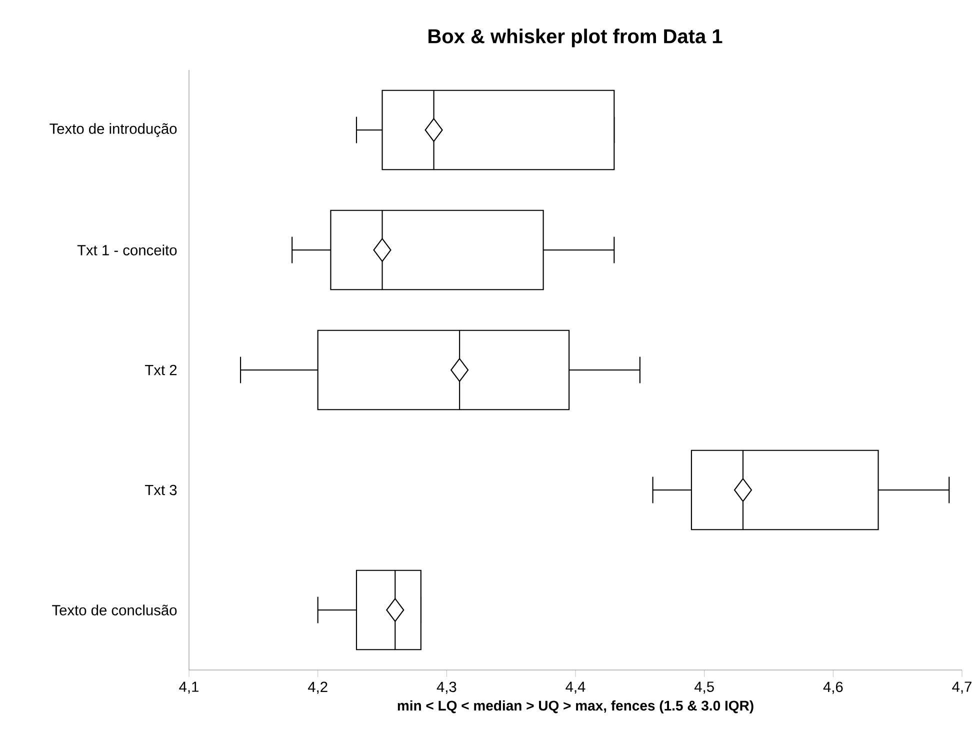 Image resolution: width=977 pixels, height=733 pixels. I want to click on chart-title: Box & whisker plot from Data 1, so click(575, 38).